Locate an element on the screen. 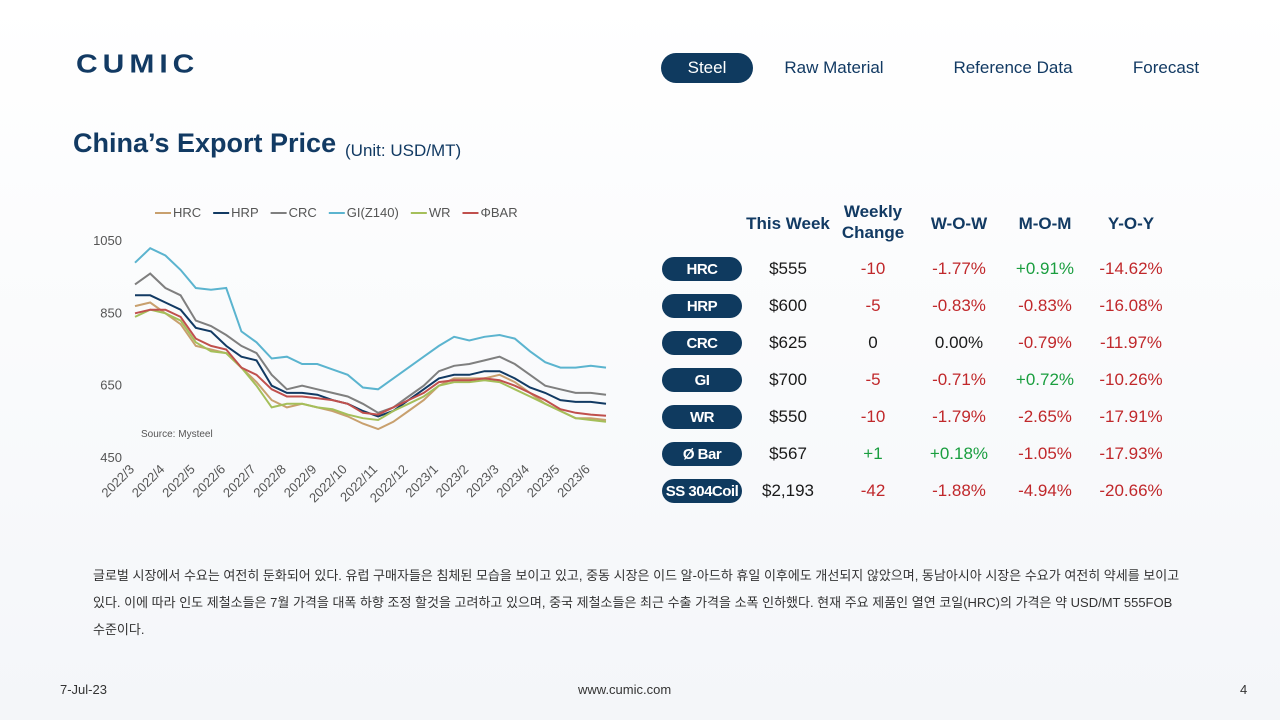  x-tick-label: 2022/6 is located at coordinates (209, 481).